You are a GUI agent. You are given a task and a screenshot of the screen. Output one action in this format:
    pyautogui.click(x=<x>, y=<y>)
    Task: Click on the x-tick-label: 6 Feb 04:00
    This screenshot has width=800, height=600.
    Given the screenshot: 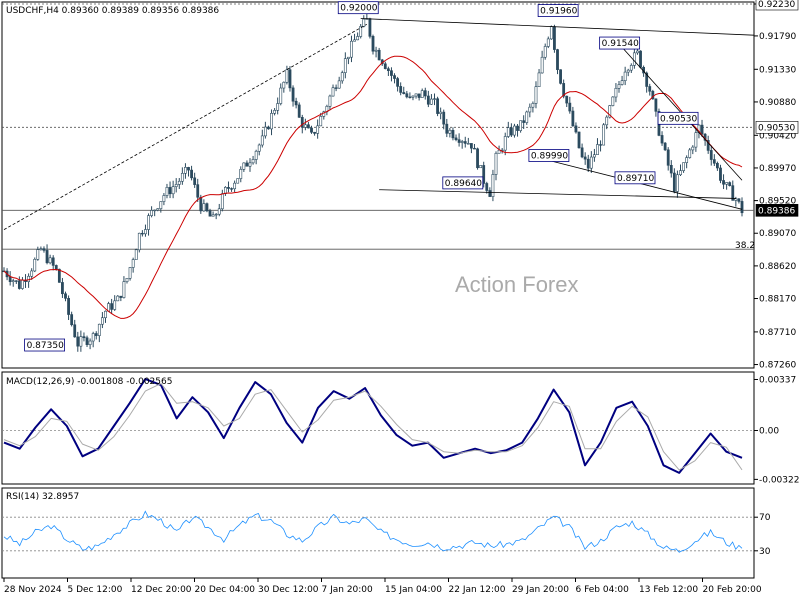 What is the action you would take?
    pyautogui.click(x=603, y=590)
    